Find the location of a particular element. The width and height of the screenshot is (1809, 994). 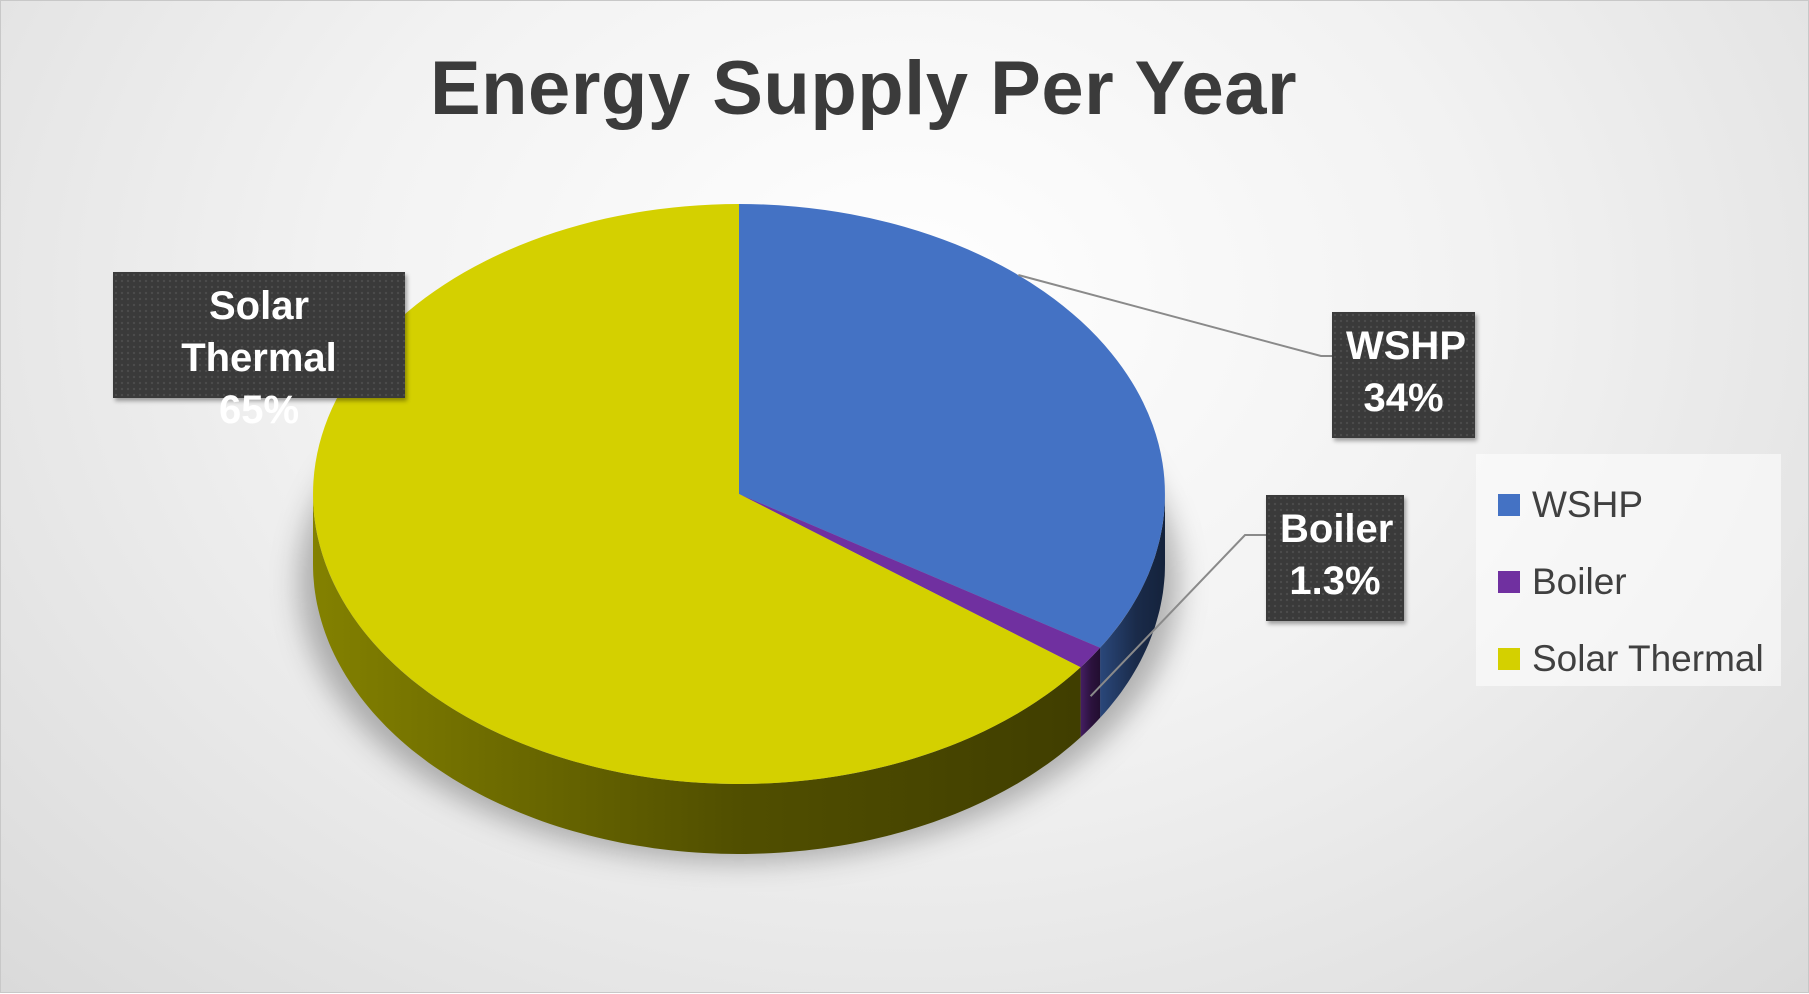

data-label-boiler-value: 1.3% is located at coordinates (1335, 581).